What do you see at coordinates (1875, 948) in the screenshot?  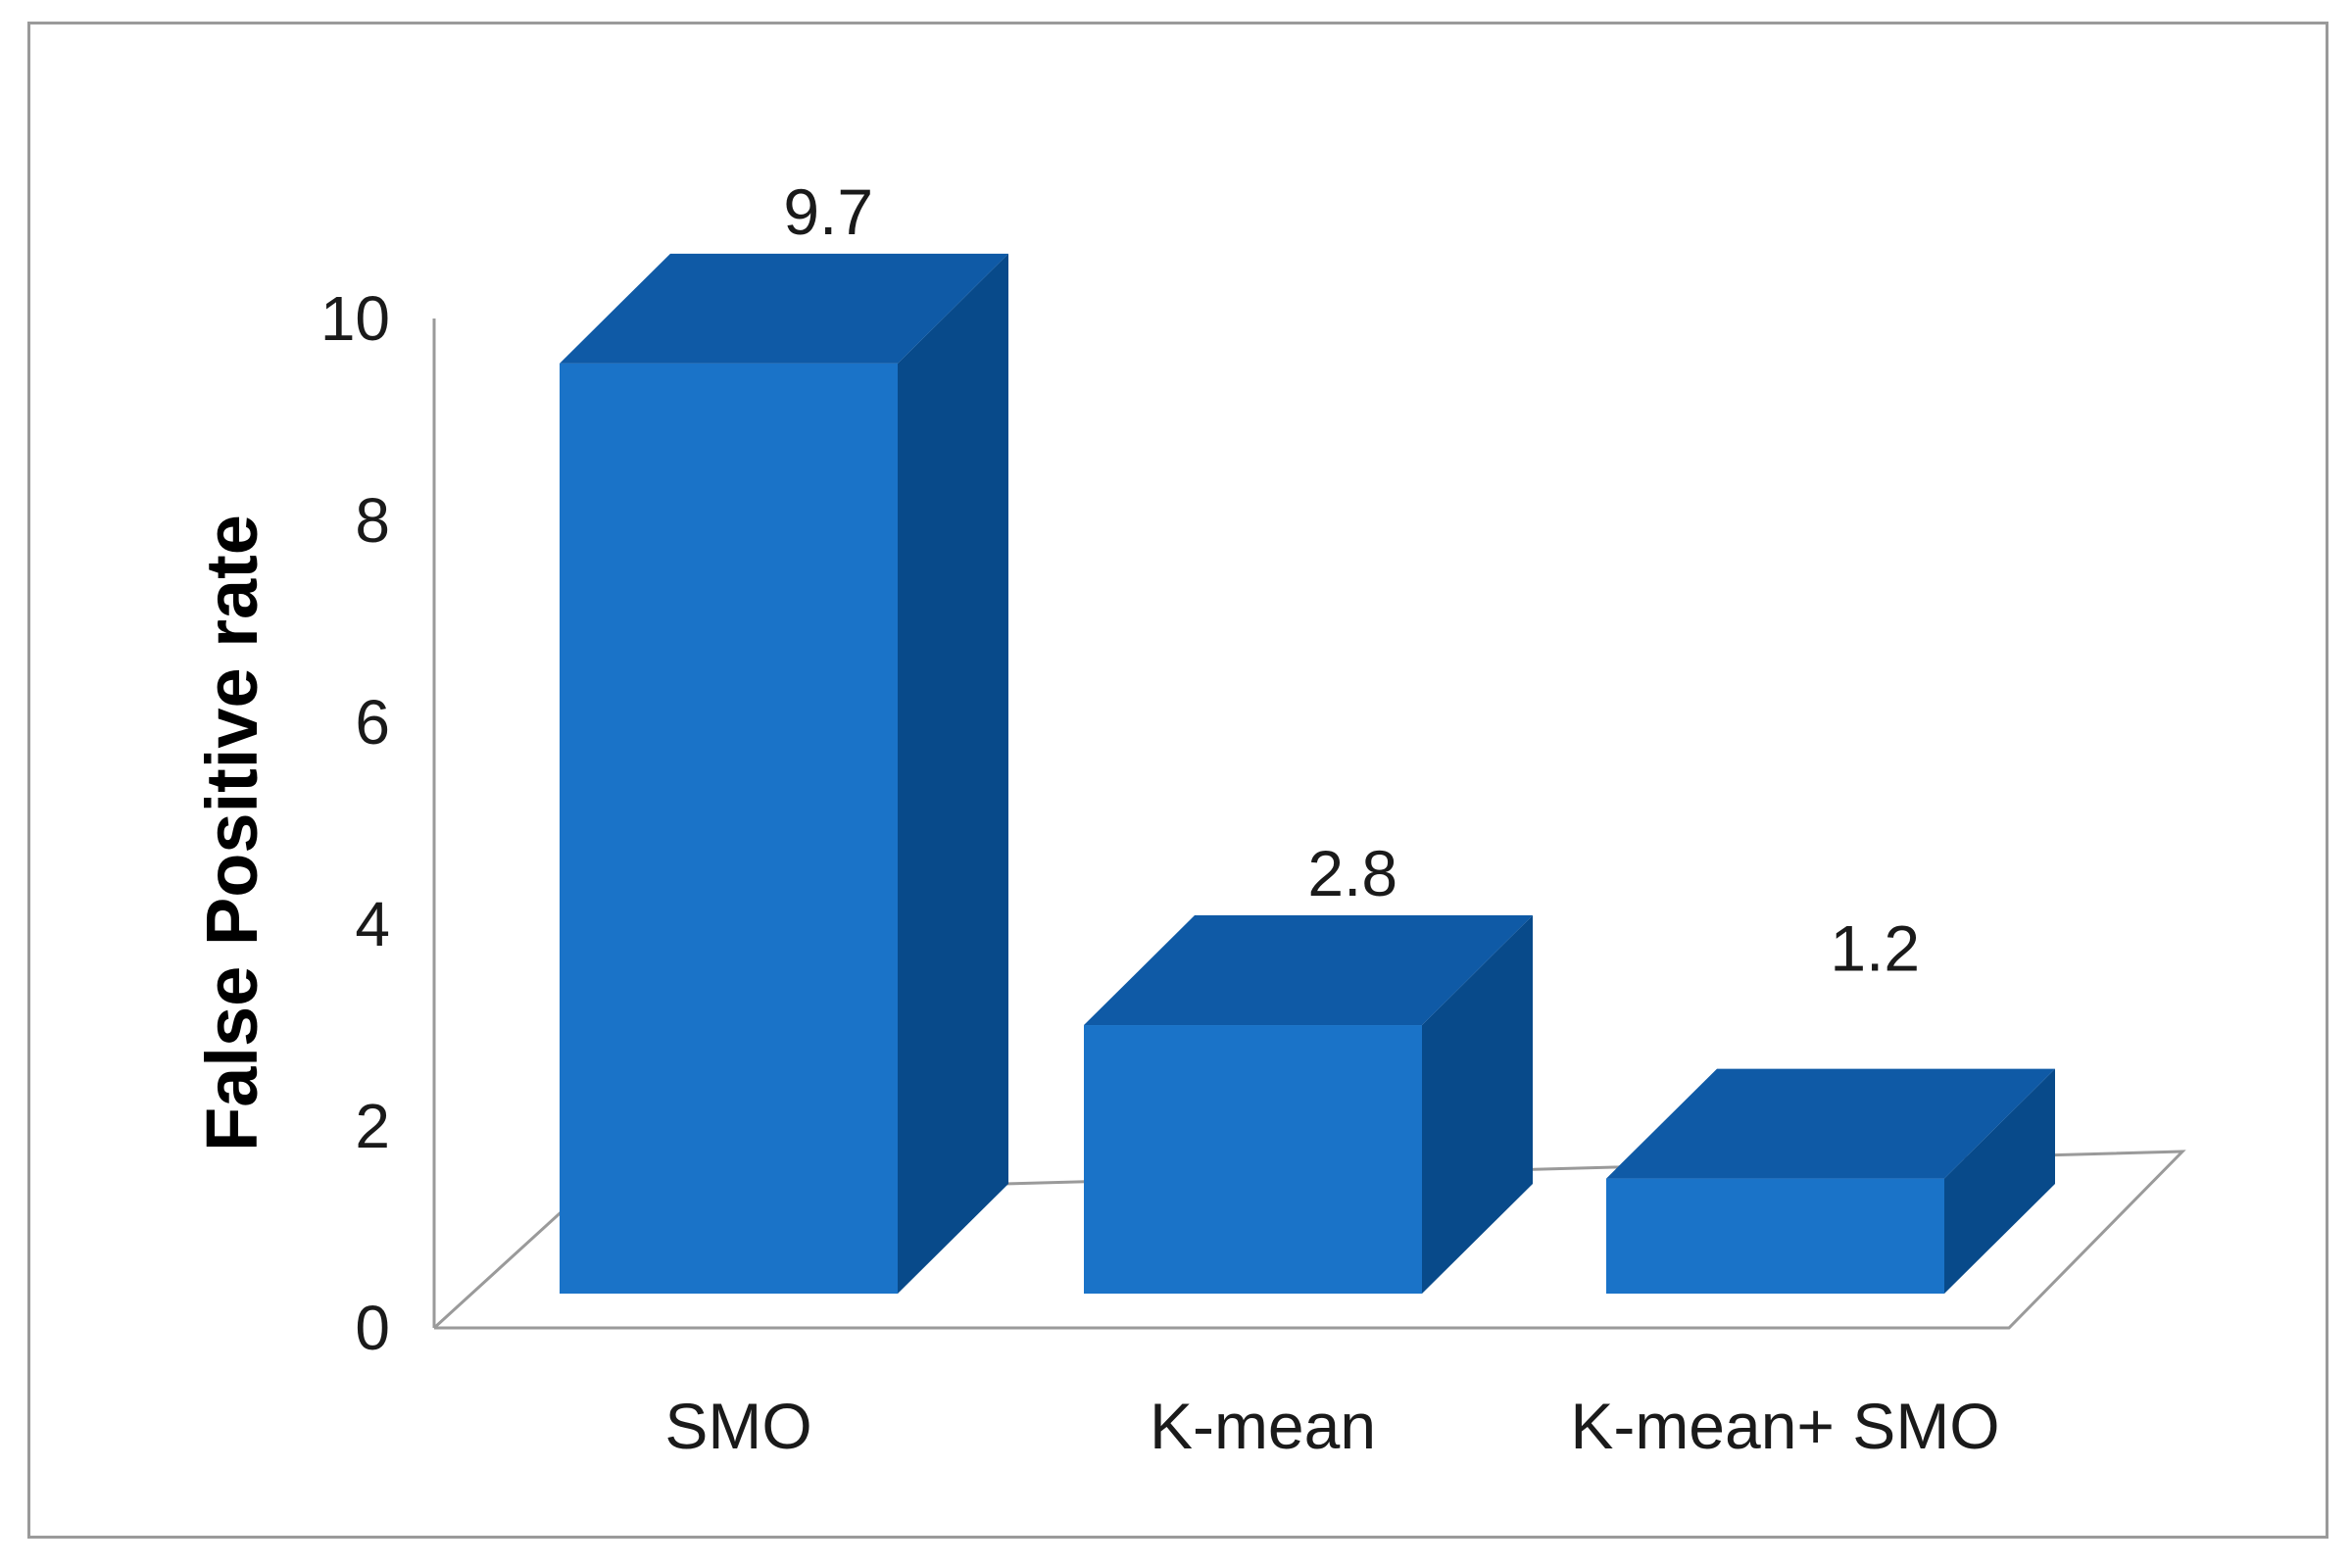 I see `data-label: 1.2` at bounding box center [1875, 948].